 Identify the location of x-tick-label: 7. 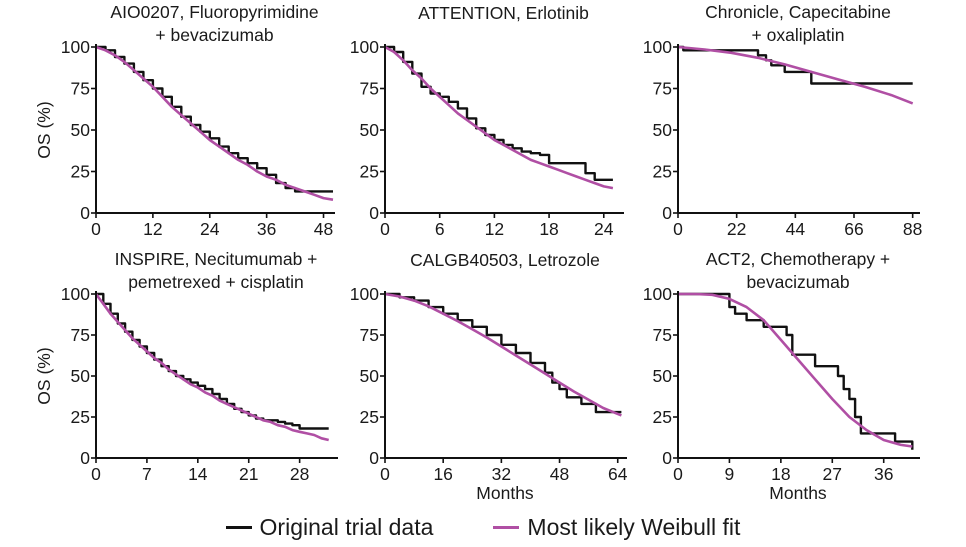
(147, 474).